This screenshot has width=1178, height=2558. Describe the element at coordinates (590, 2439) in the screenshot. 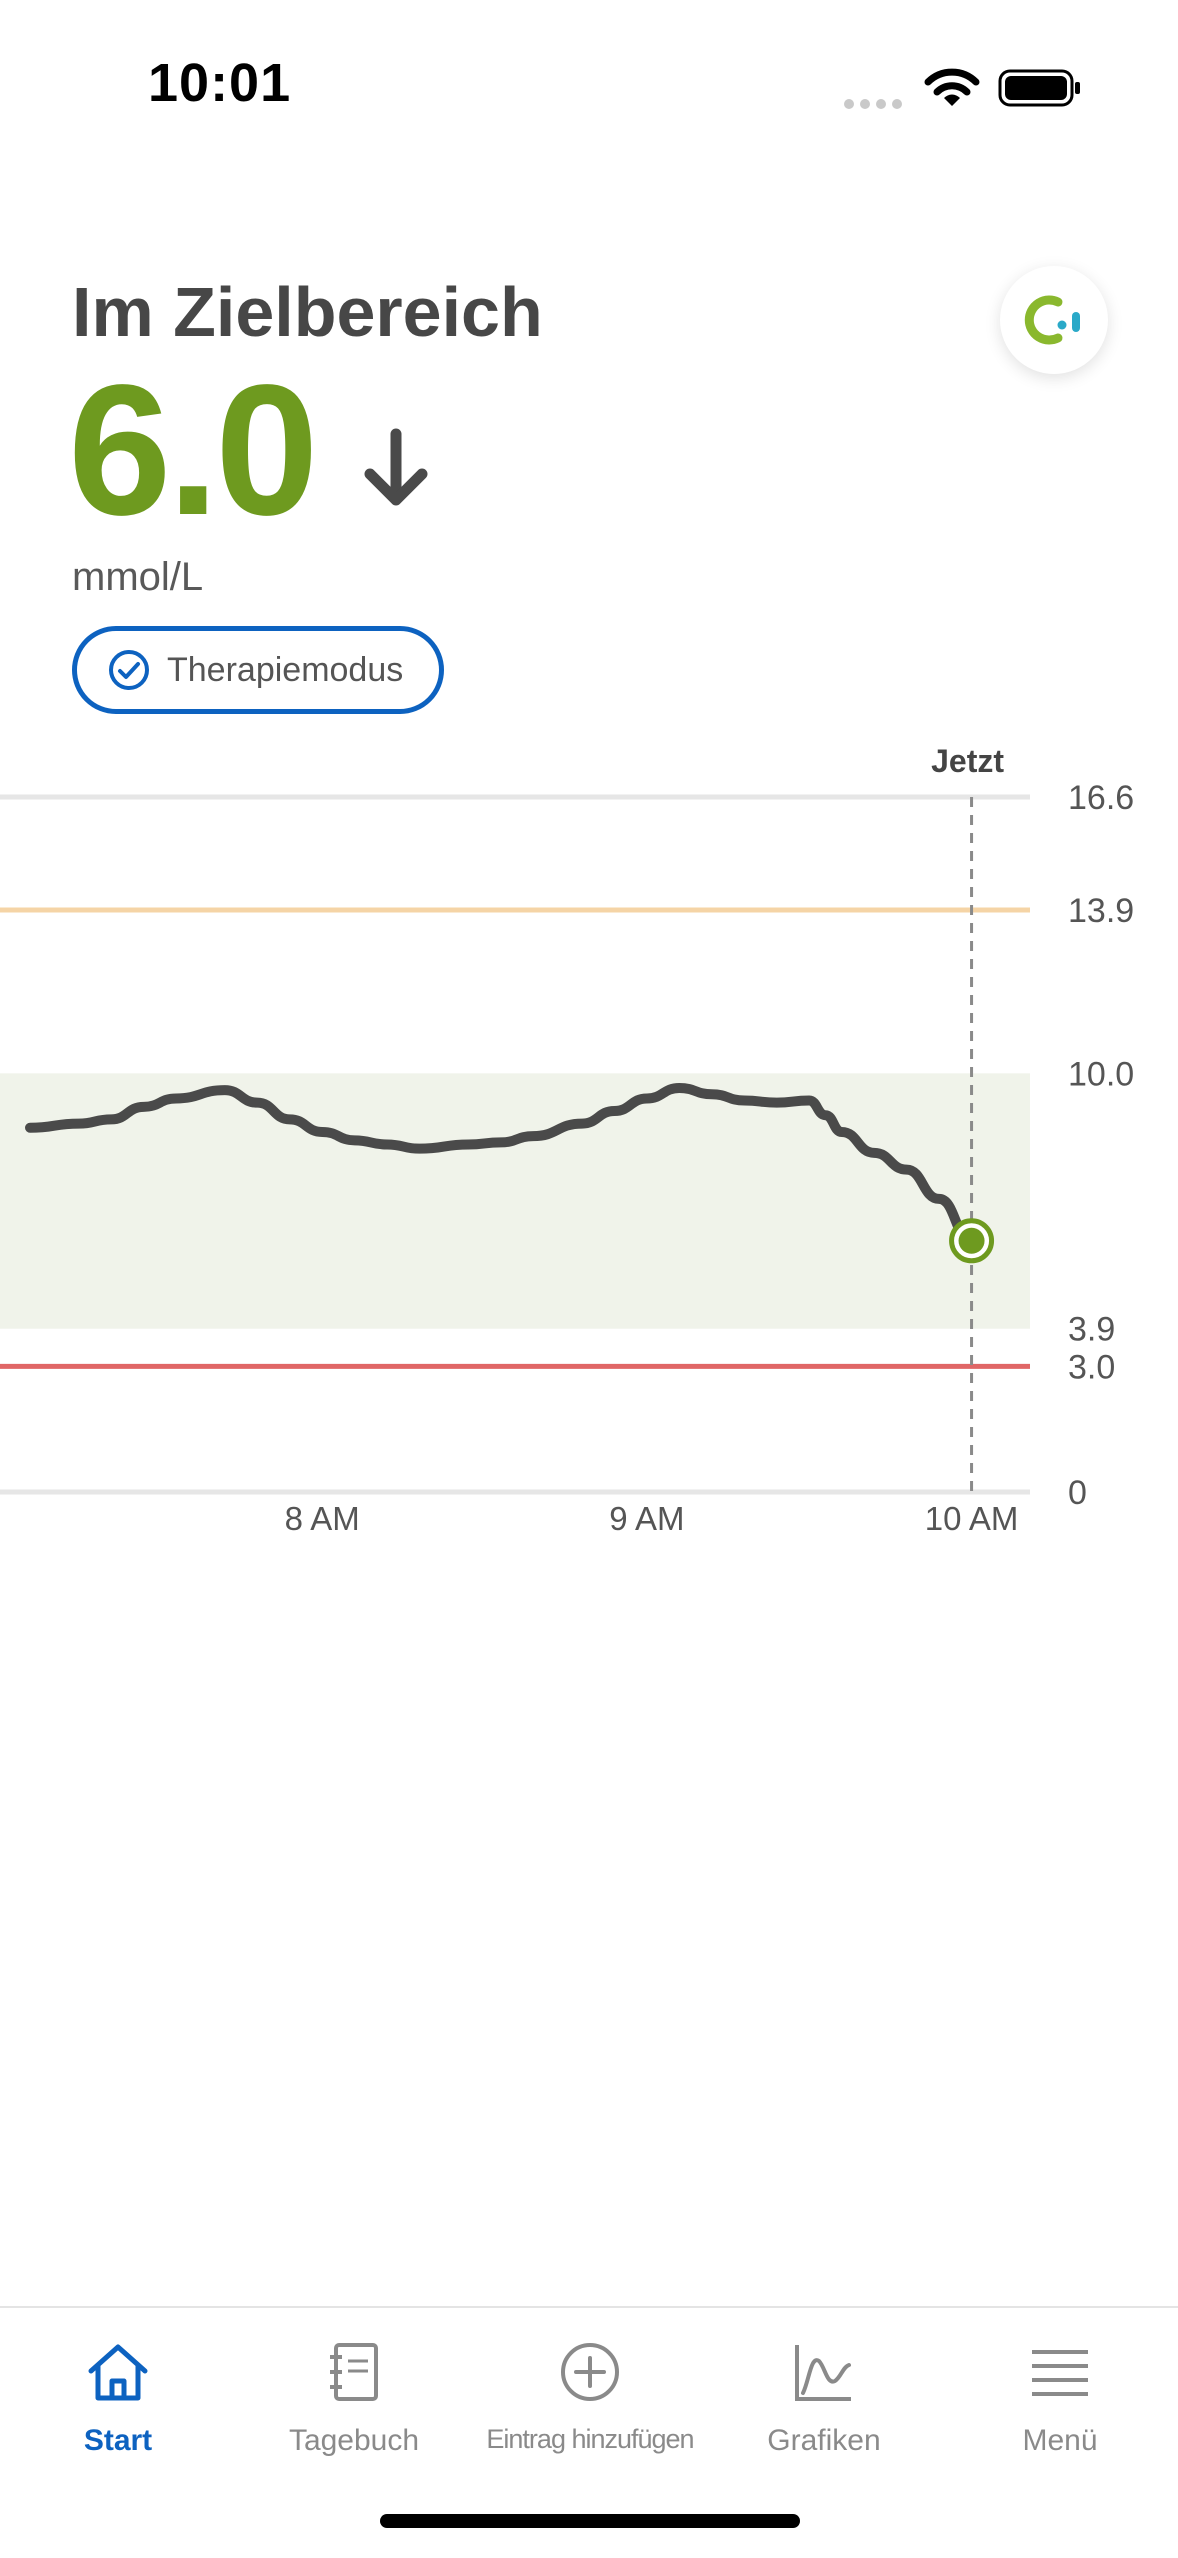

I see `tab-add-entry-label: Eintrag hinzufügen` at that location.